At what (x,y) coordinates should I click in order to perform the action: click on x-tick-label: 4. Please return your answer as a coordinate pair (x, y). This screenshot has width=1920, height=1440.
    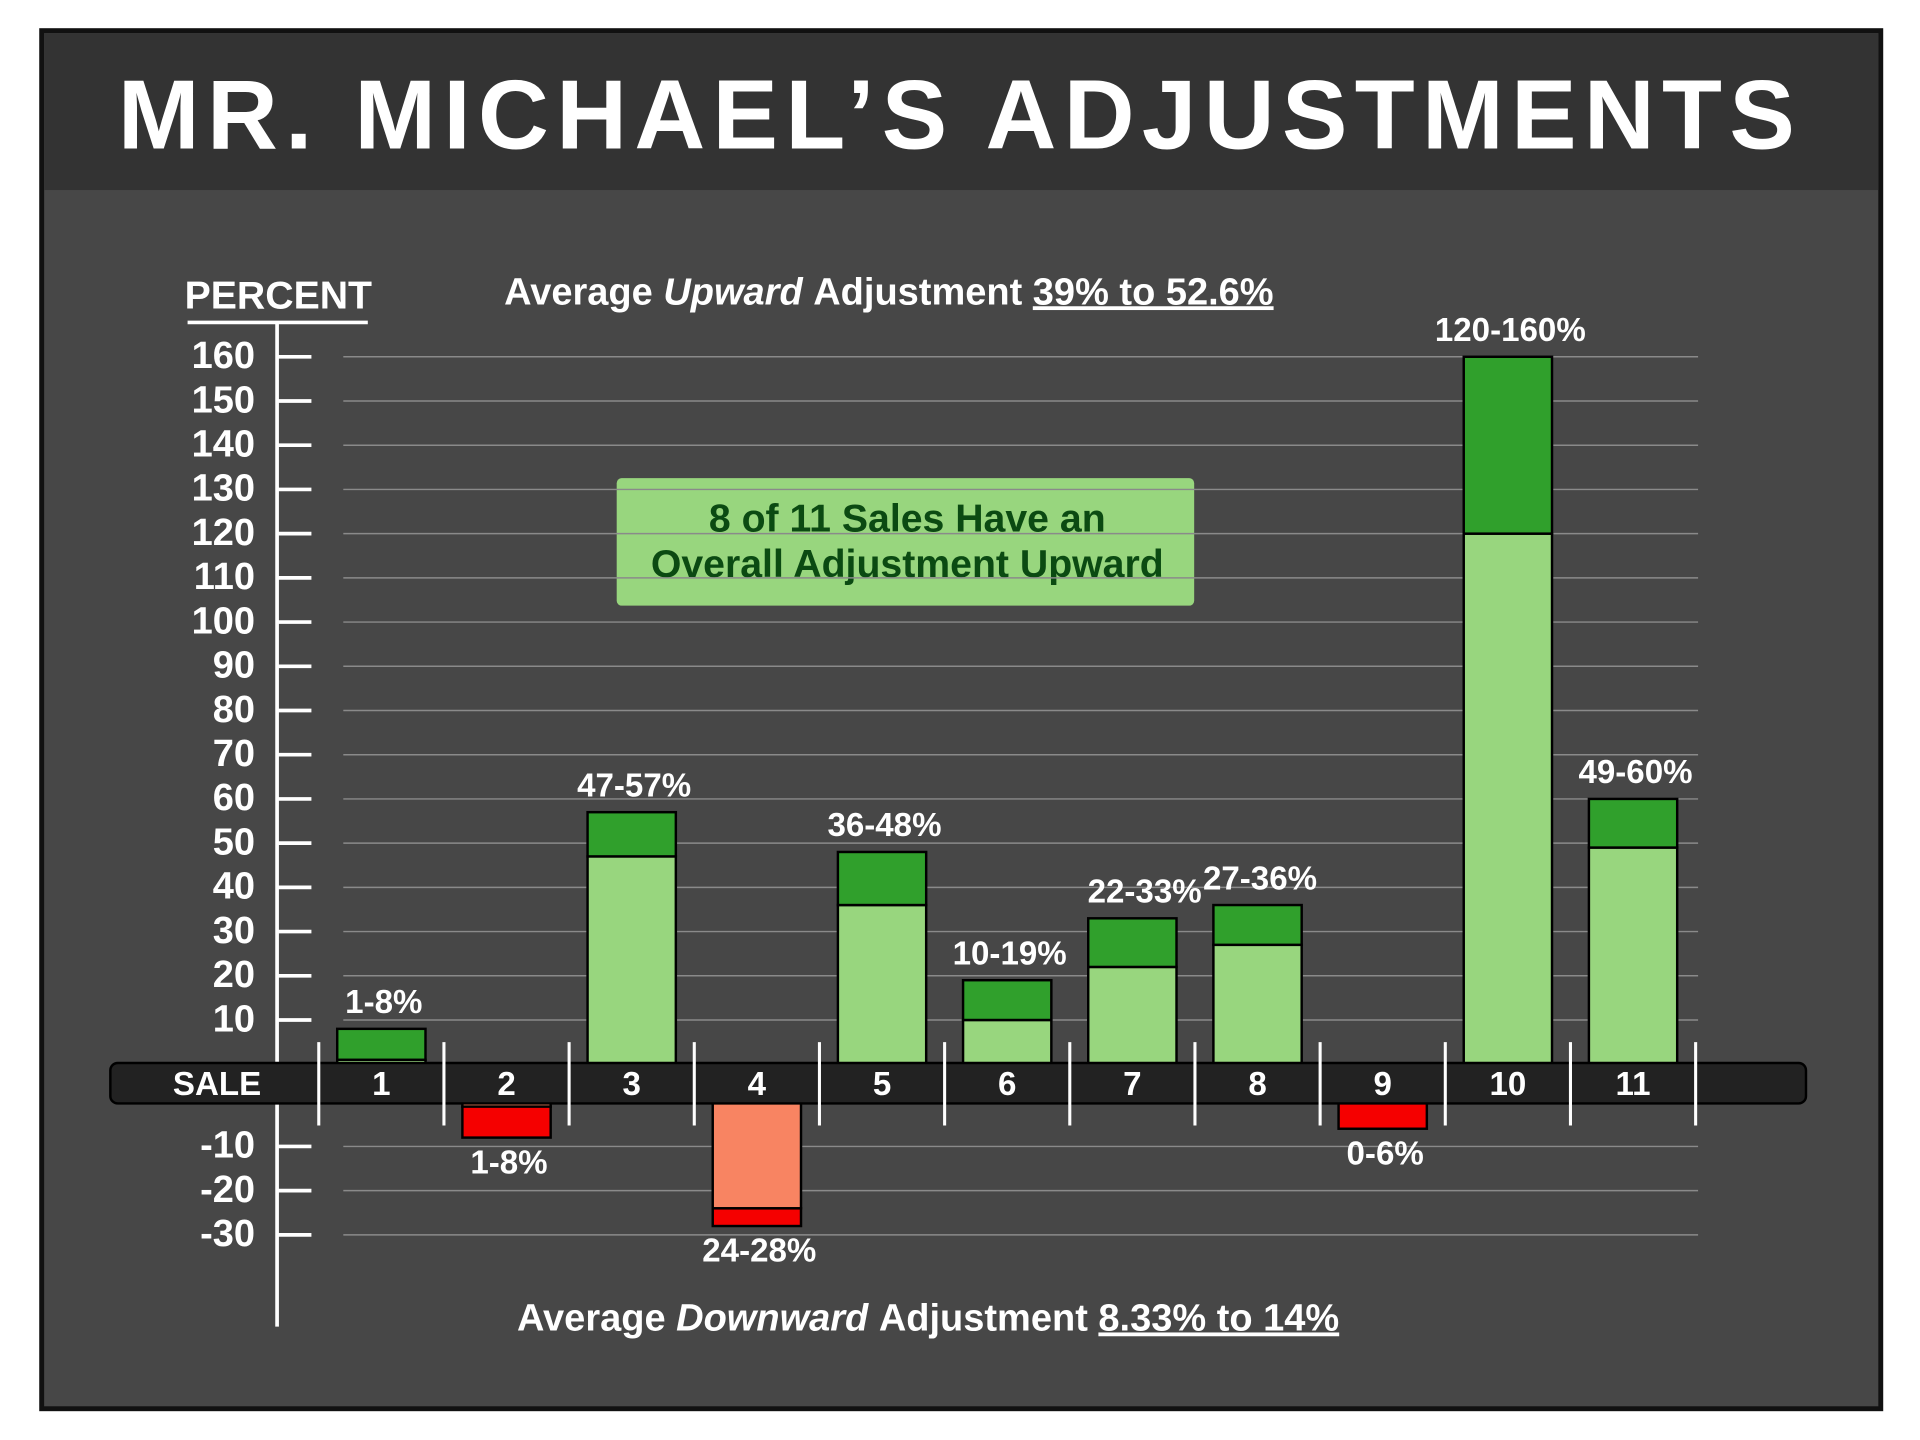
    Looking at the image, I should click on (757, 1084).